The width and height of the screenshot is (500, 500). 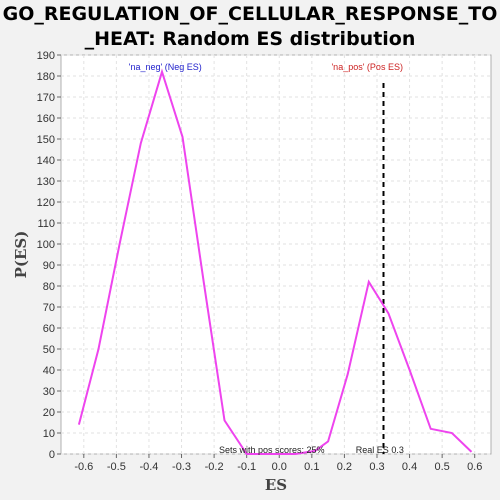 What do you see at coordinates (49, 329) in the screenshot?
I see `y-tick-label: 60` at bounding box center [49, 329].